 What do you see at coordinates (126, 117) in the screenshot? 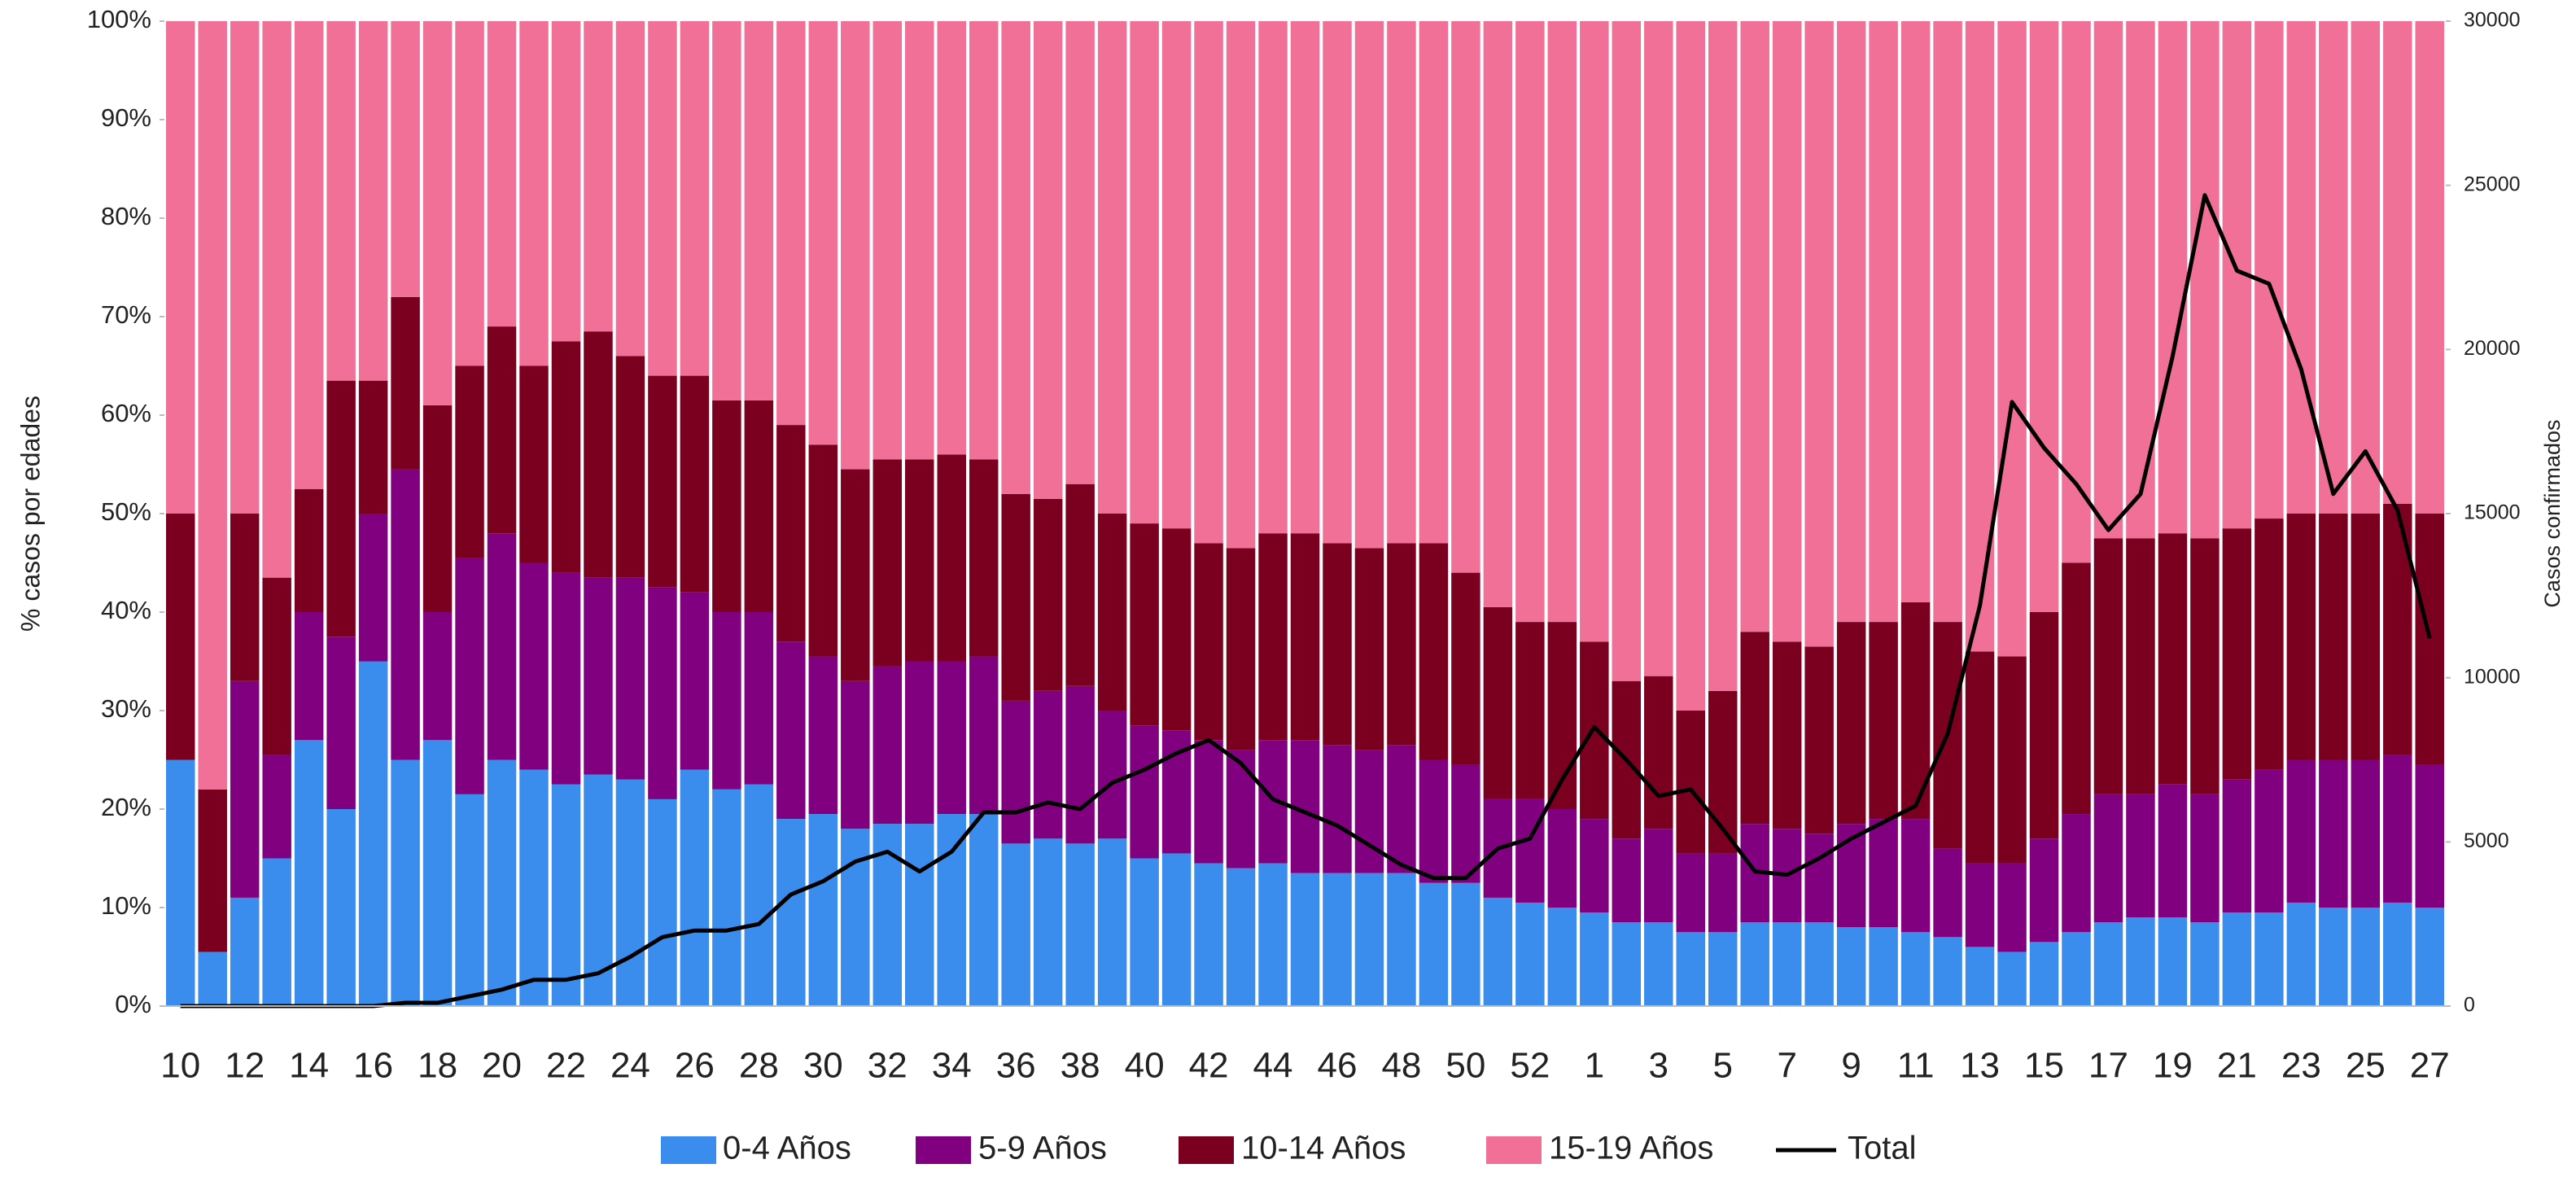
I see `y-tick-label: 90%` at bounding box center [126, 117].